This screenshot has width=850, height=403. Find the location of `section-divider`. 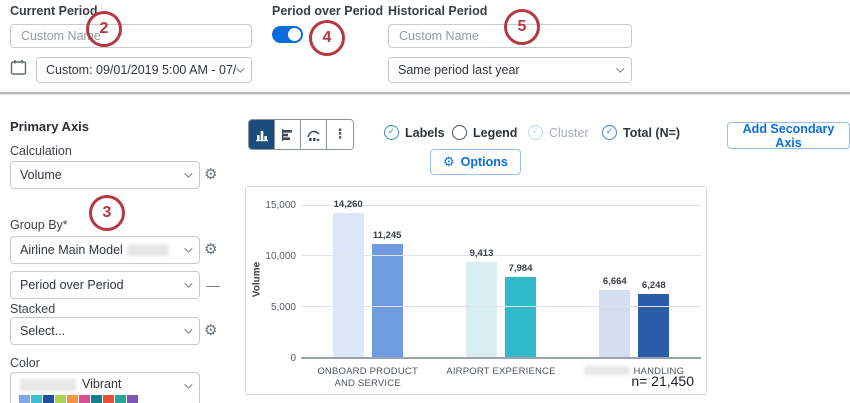

section-divider is located at coordinates (425, 93).